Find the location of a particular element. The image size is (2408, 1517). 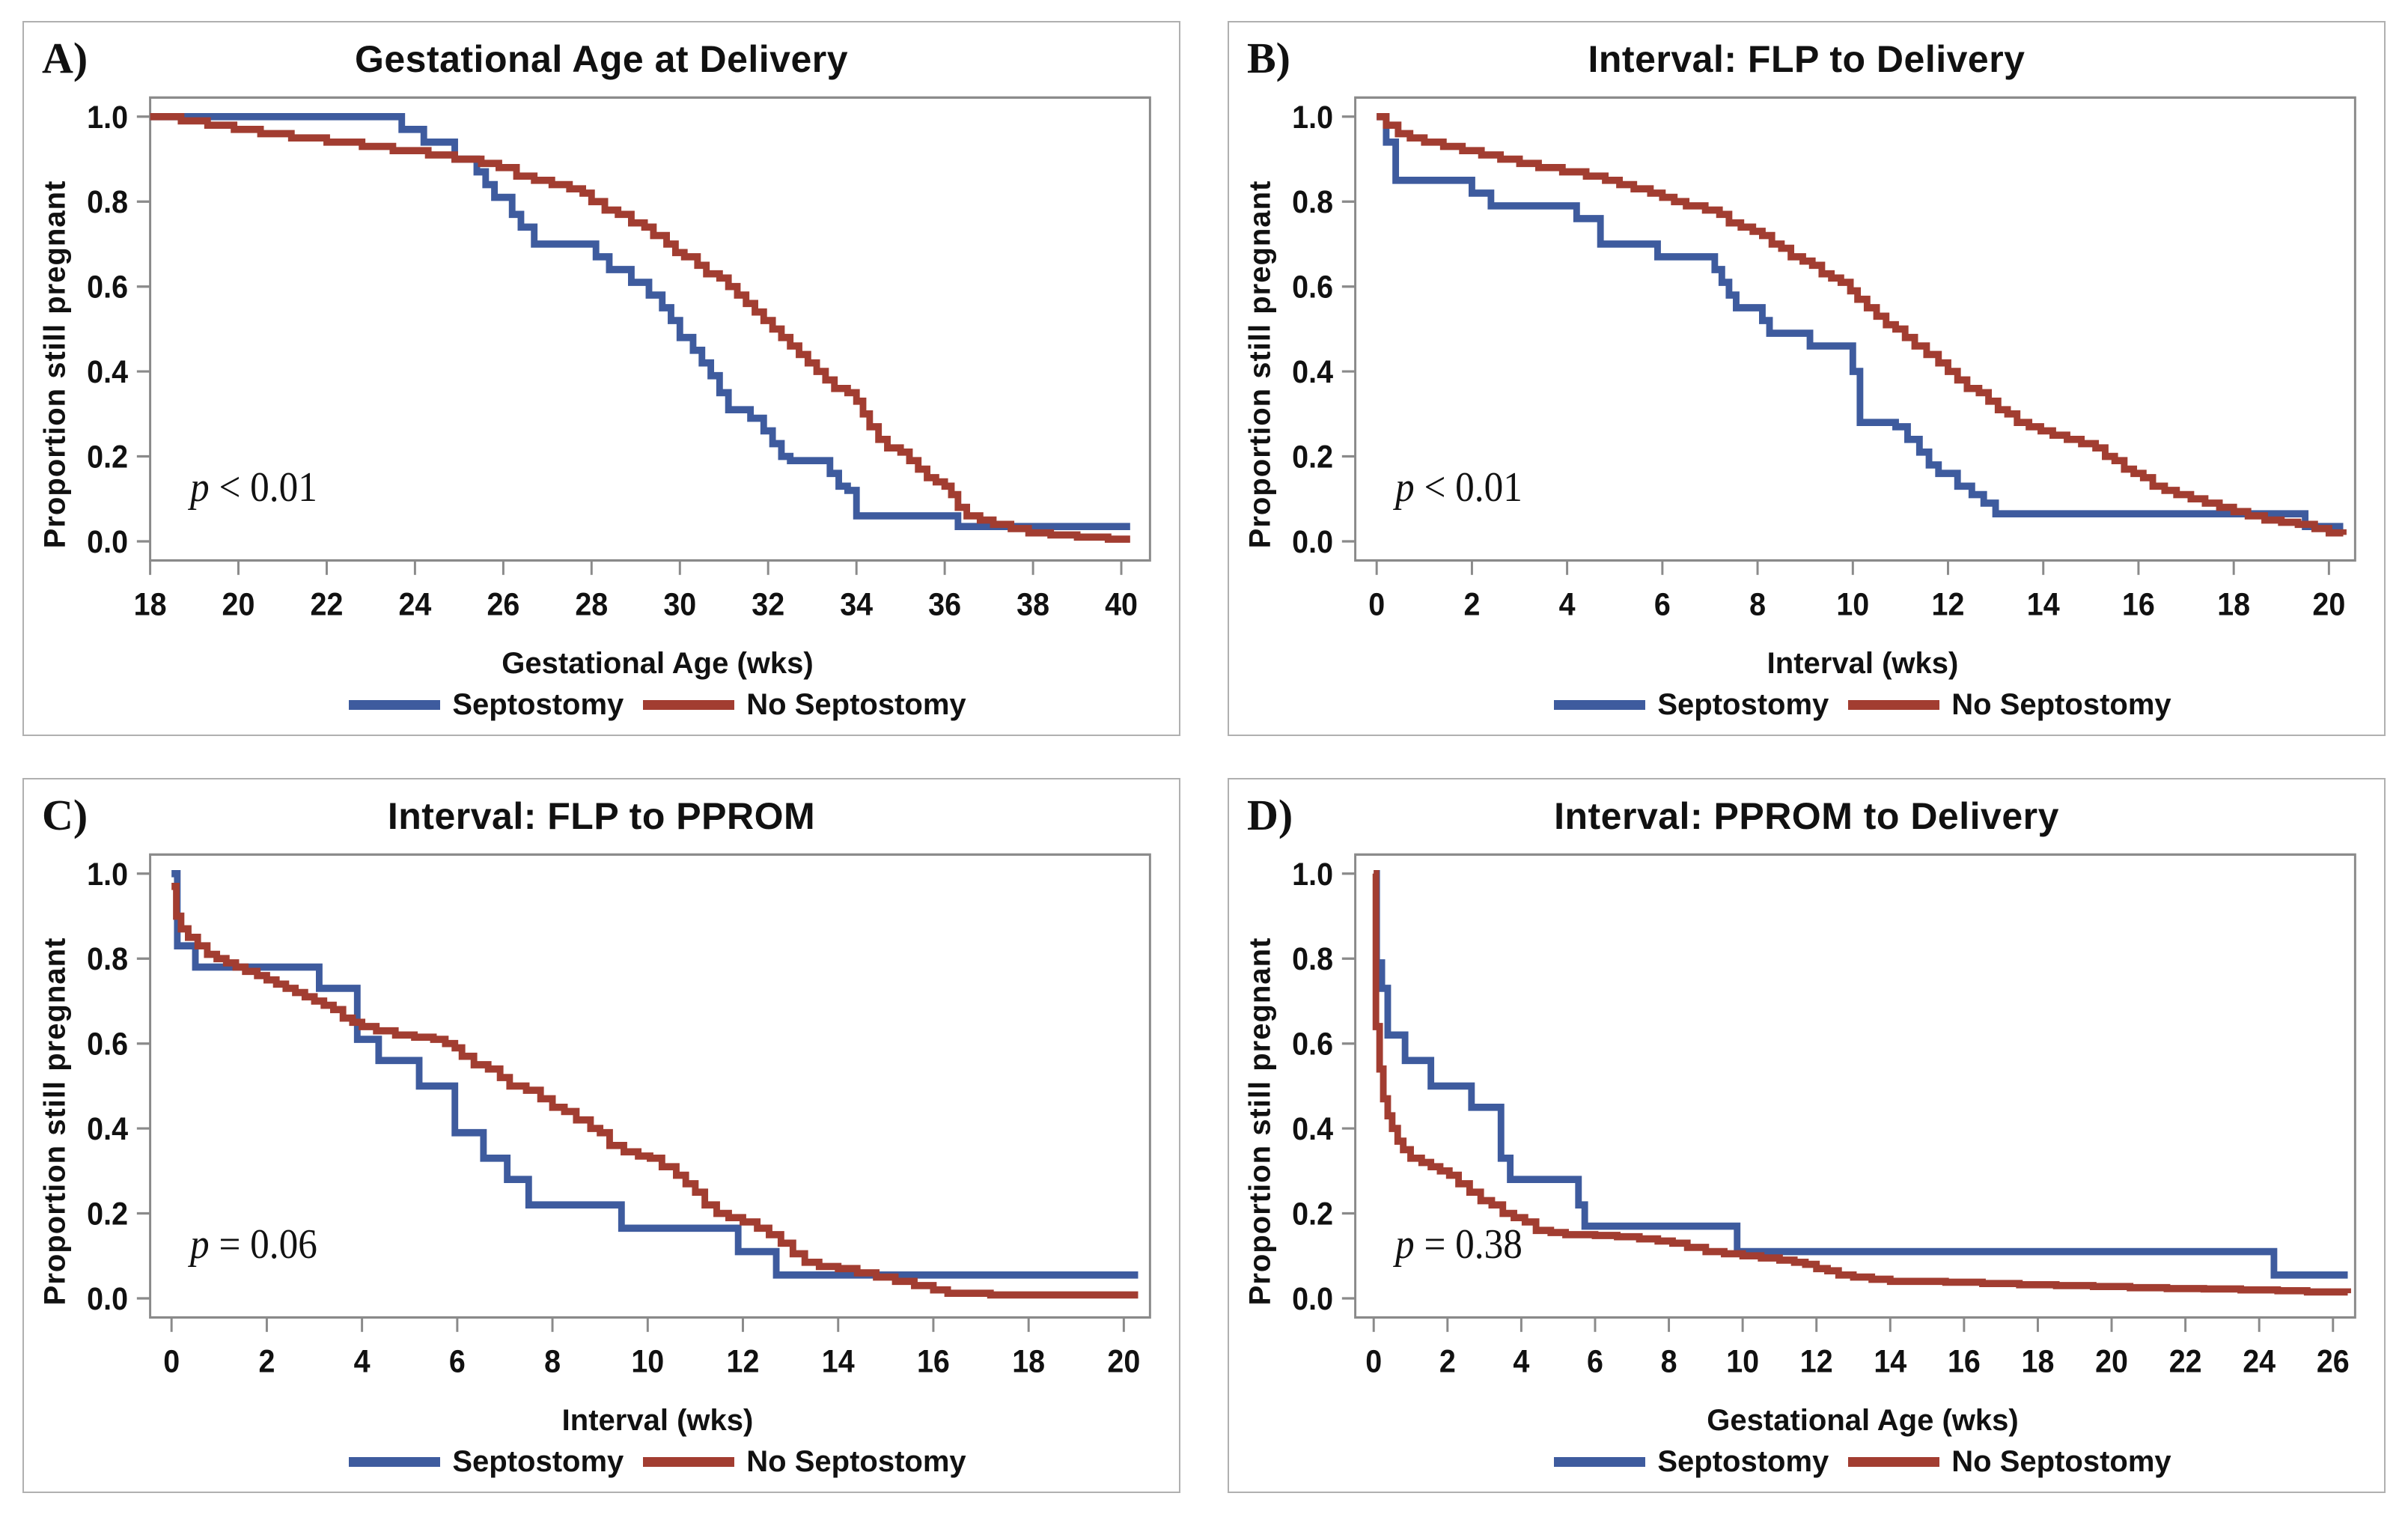

svg-text: 38 is located at coordinates (1032, 604).